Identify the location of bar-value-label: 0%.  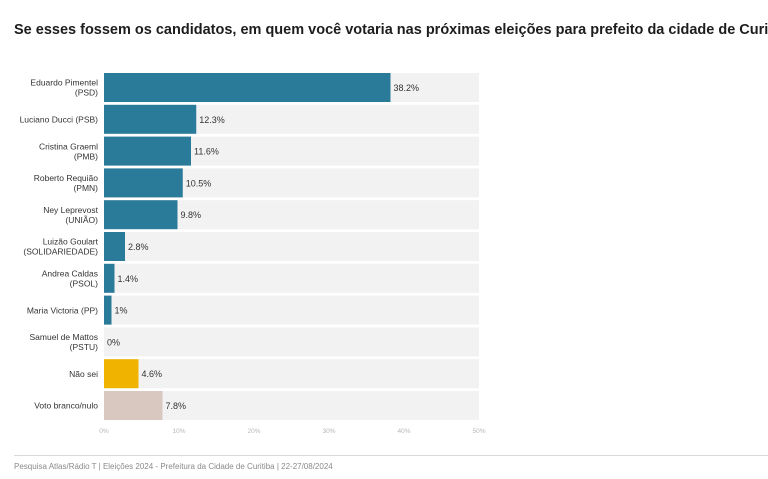
(113, 342).